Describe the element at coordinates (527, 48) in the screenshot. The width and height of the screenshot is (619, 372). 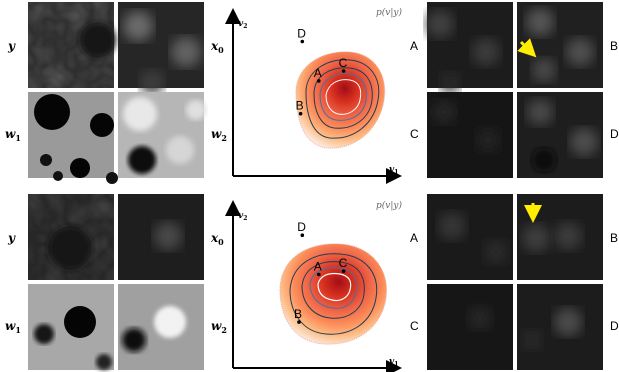
I see `yellow-arrow-icon` at that location.